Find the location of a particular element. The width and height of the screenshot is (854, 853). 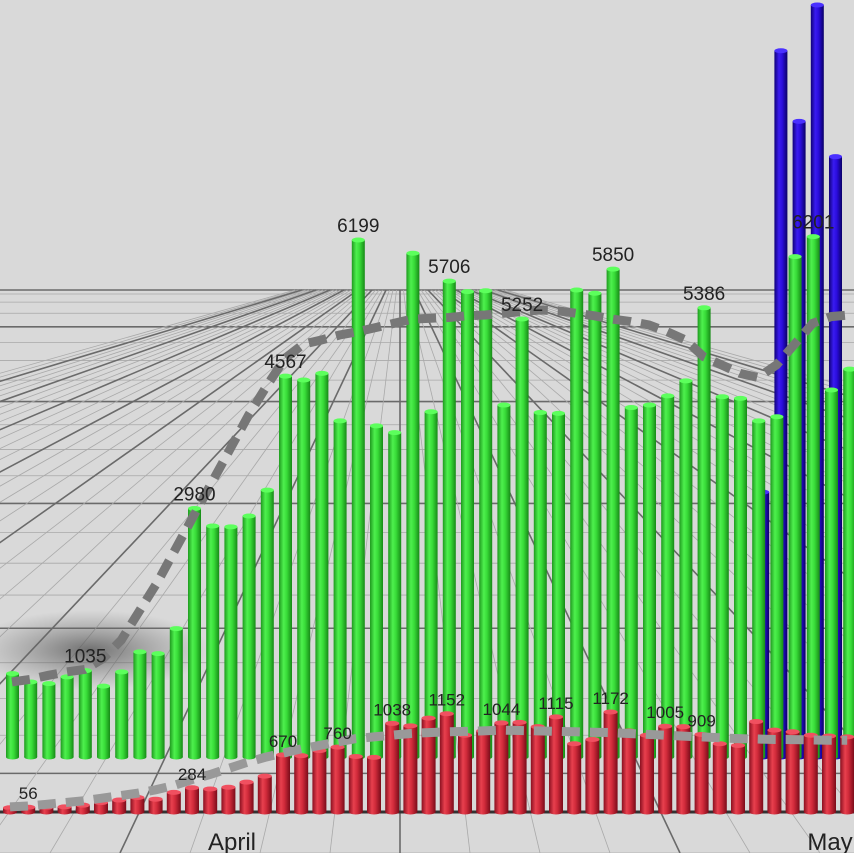

x-tick-labels: April May is located at coordinates (530, 841).